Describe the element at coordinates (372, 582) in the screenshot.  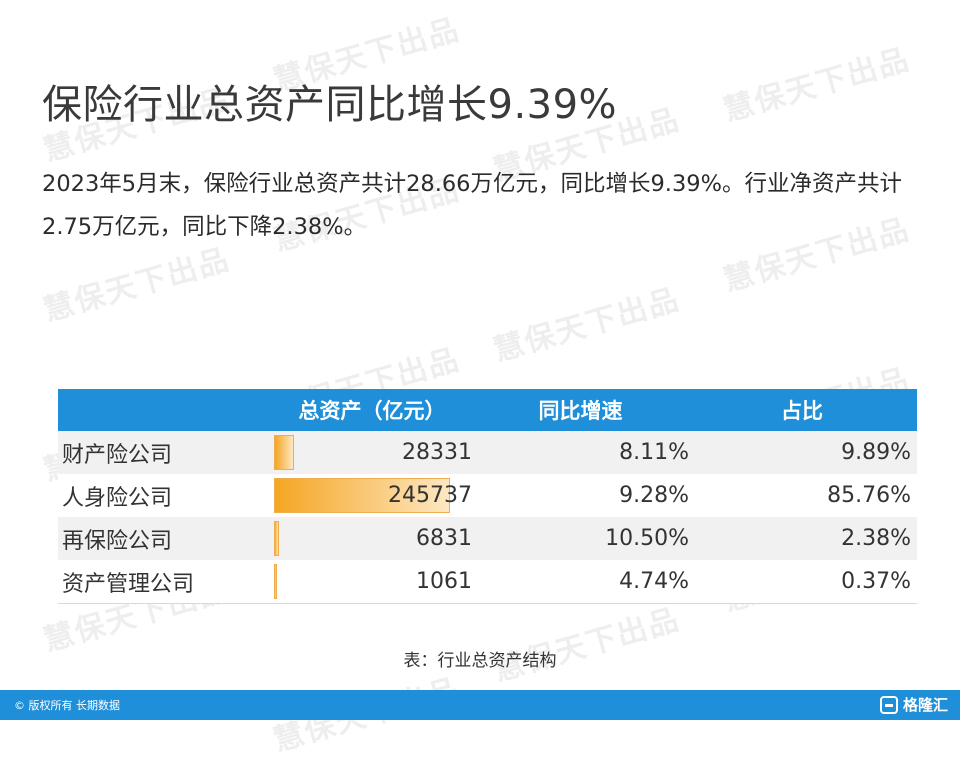
I see `row-total-cell: 1061` at that location.